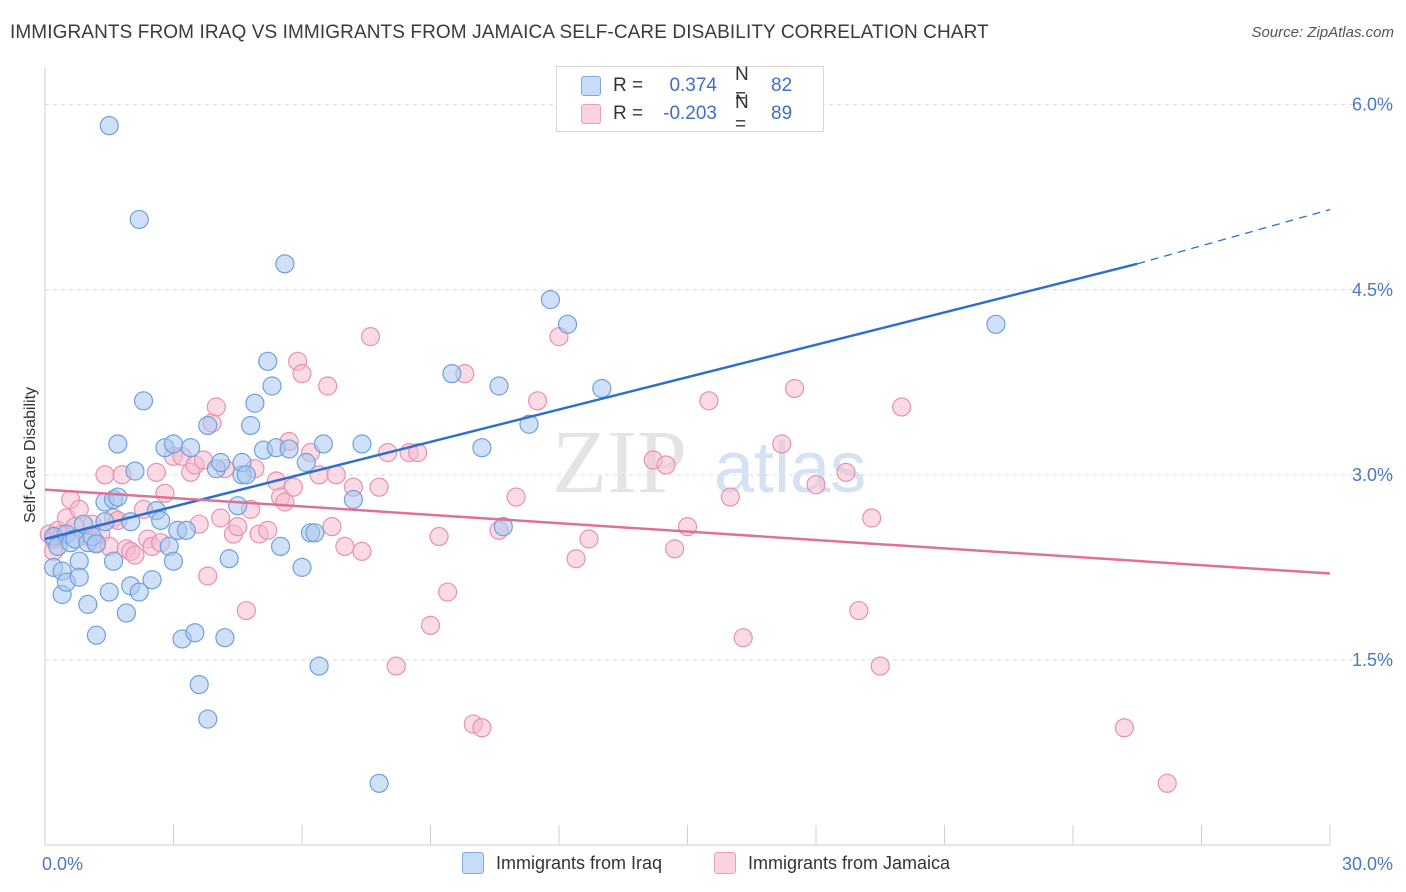  Describe the element at coordinates (1372, 660) in the screenshot. I see `y-tick-label: 1.5%` at that location.